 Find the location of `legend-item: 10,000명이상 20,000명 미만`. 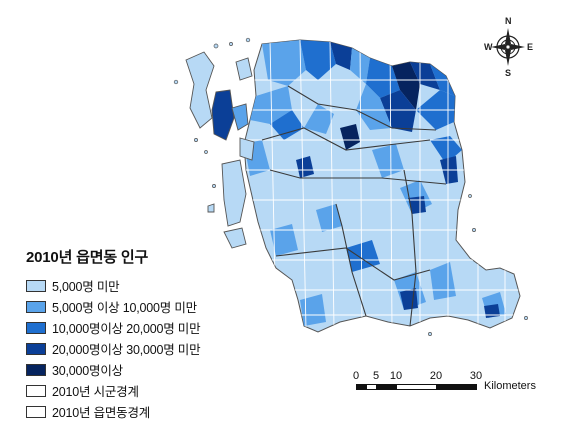

legend-item: 10,000명이상 20,000명 미만 is located at coordinates (113, 327).